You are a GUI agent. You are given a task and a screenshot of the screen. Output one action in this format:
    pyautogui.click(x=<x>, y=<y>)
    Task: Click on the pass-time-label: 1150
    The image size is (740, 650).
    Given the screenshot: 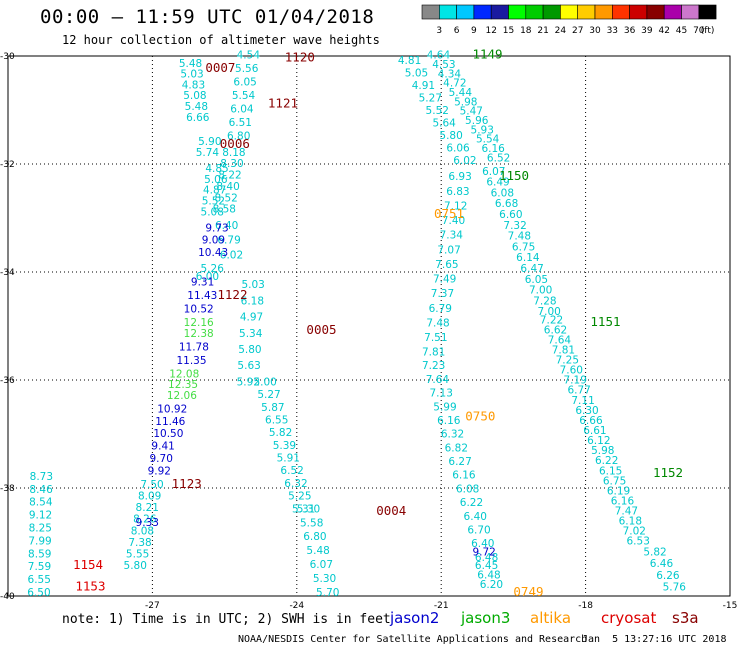 What is the action you would take?
    pyautogui.click(x=514, y=175)
    